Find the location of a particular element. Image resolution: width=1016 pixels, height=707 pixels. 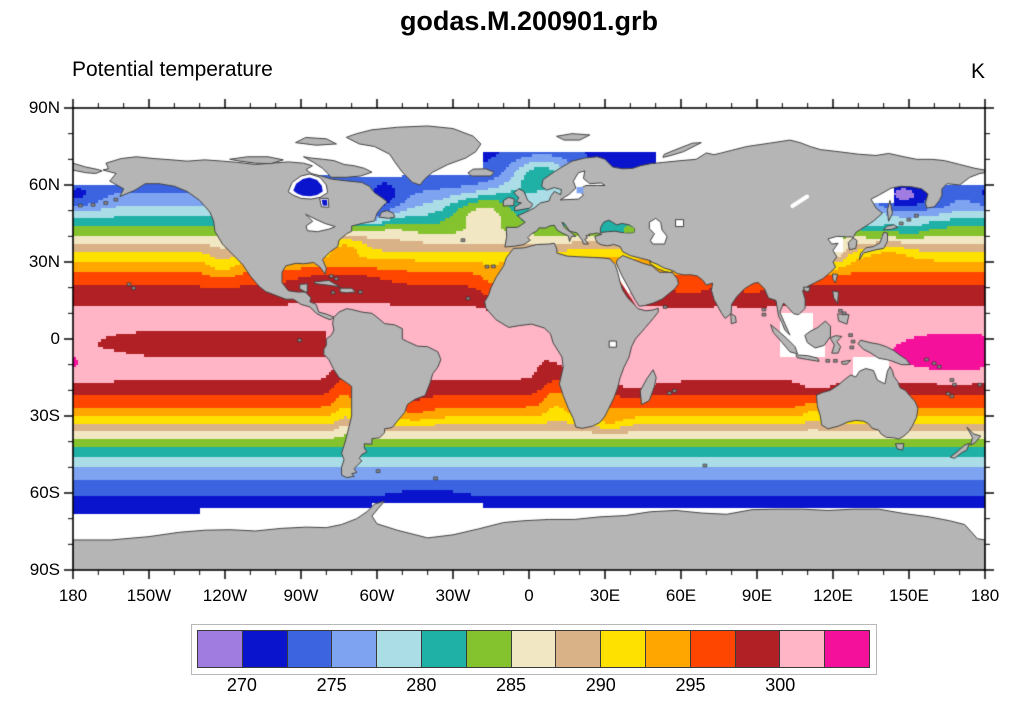

y-axis-tick-label: 60S is located at coordinates (44, 492).